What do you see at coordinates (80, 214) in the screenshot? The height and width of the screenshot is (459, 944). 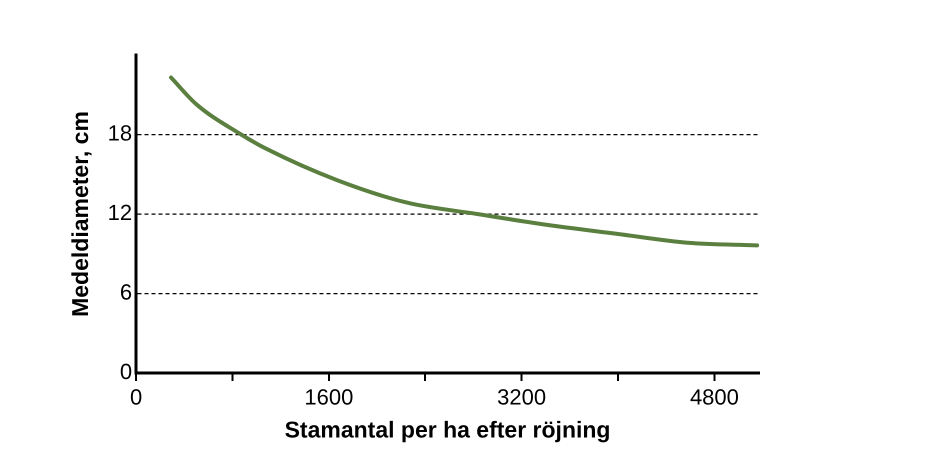 I see `y-axis-title: Medeldiameter, cm` at bounding box center [80, 214].